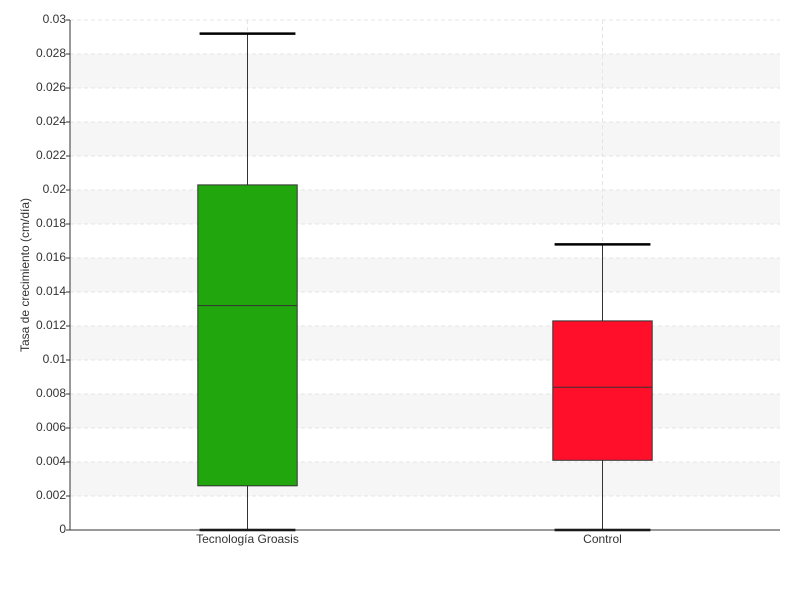 The image size is (800, 600). Describe the element at coordinates (247, 539) in the screenshot. I see `x-tick-label: Tecnología Groasis` at that location.